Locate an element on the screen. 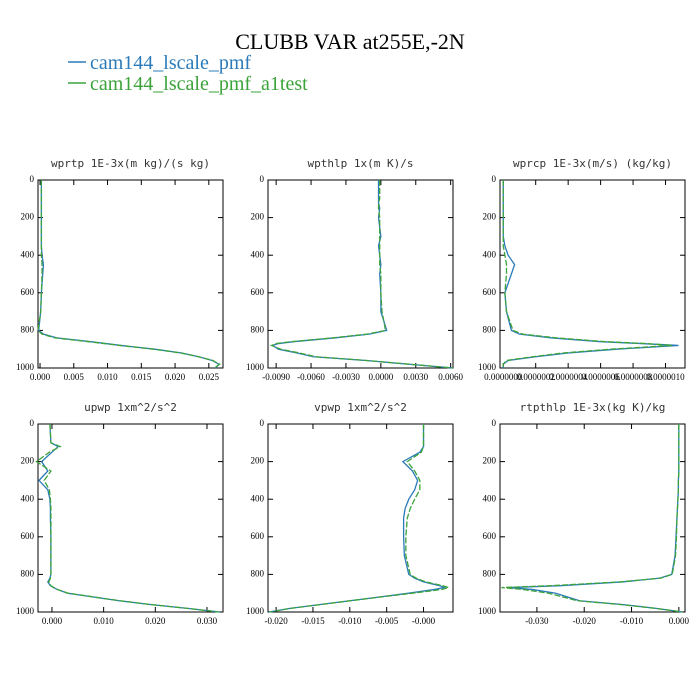 This screenshot has height=700, width=700. x-tick-label: -0.0060 is located at coordinates (311, 377).